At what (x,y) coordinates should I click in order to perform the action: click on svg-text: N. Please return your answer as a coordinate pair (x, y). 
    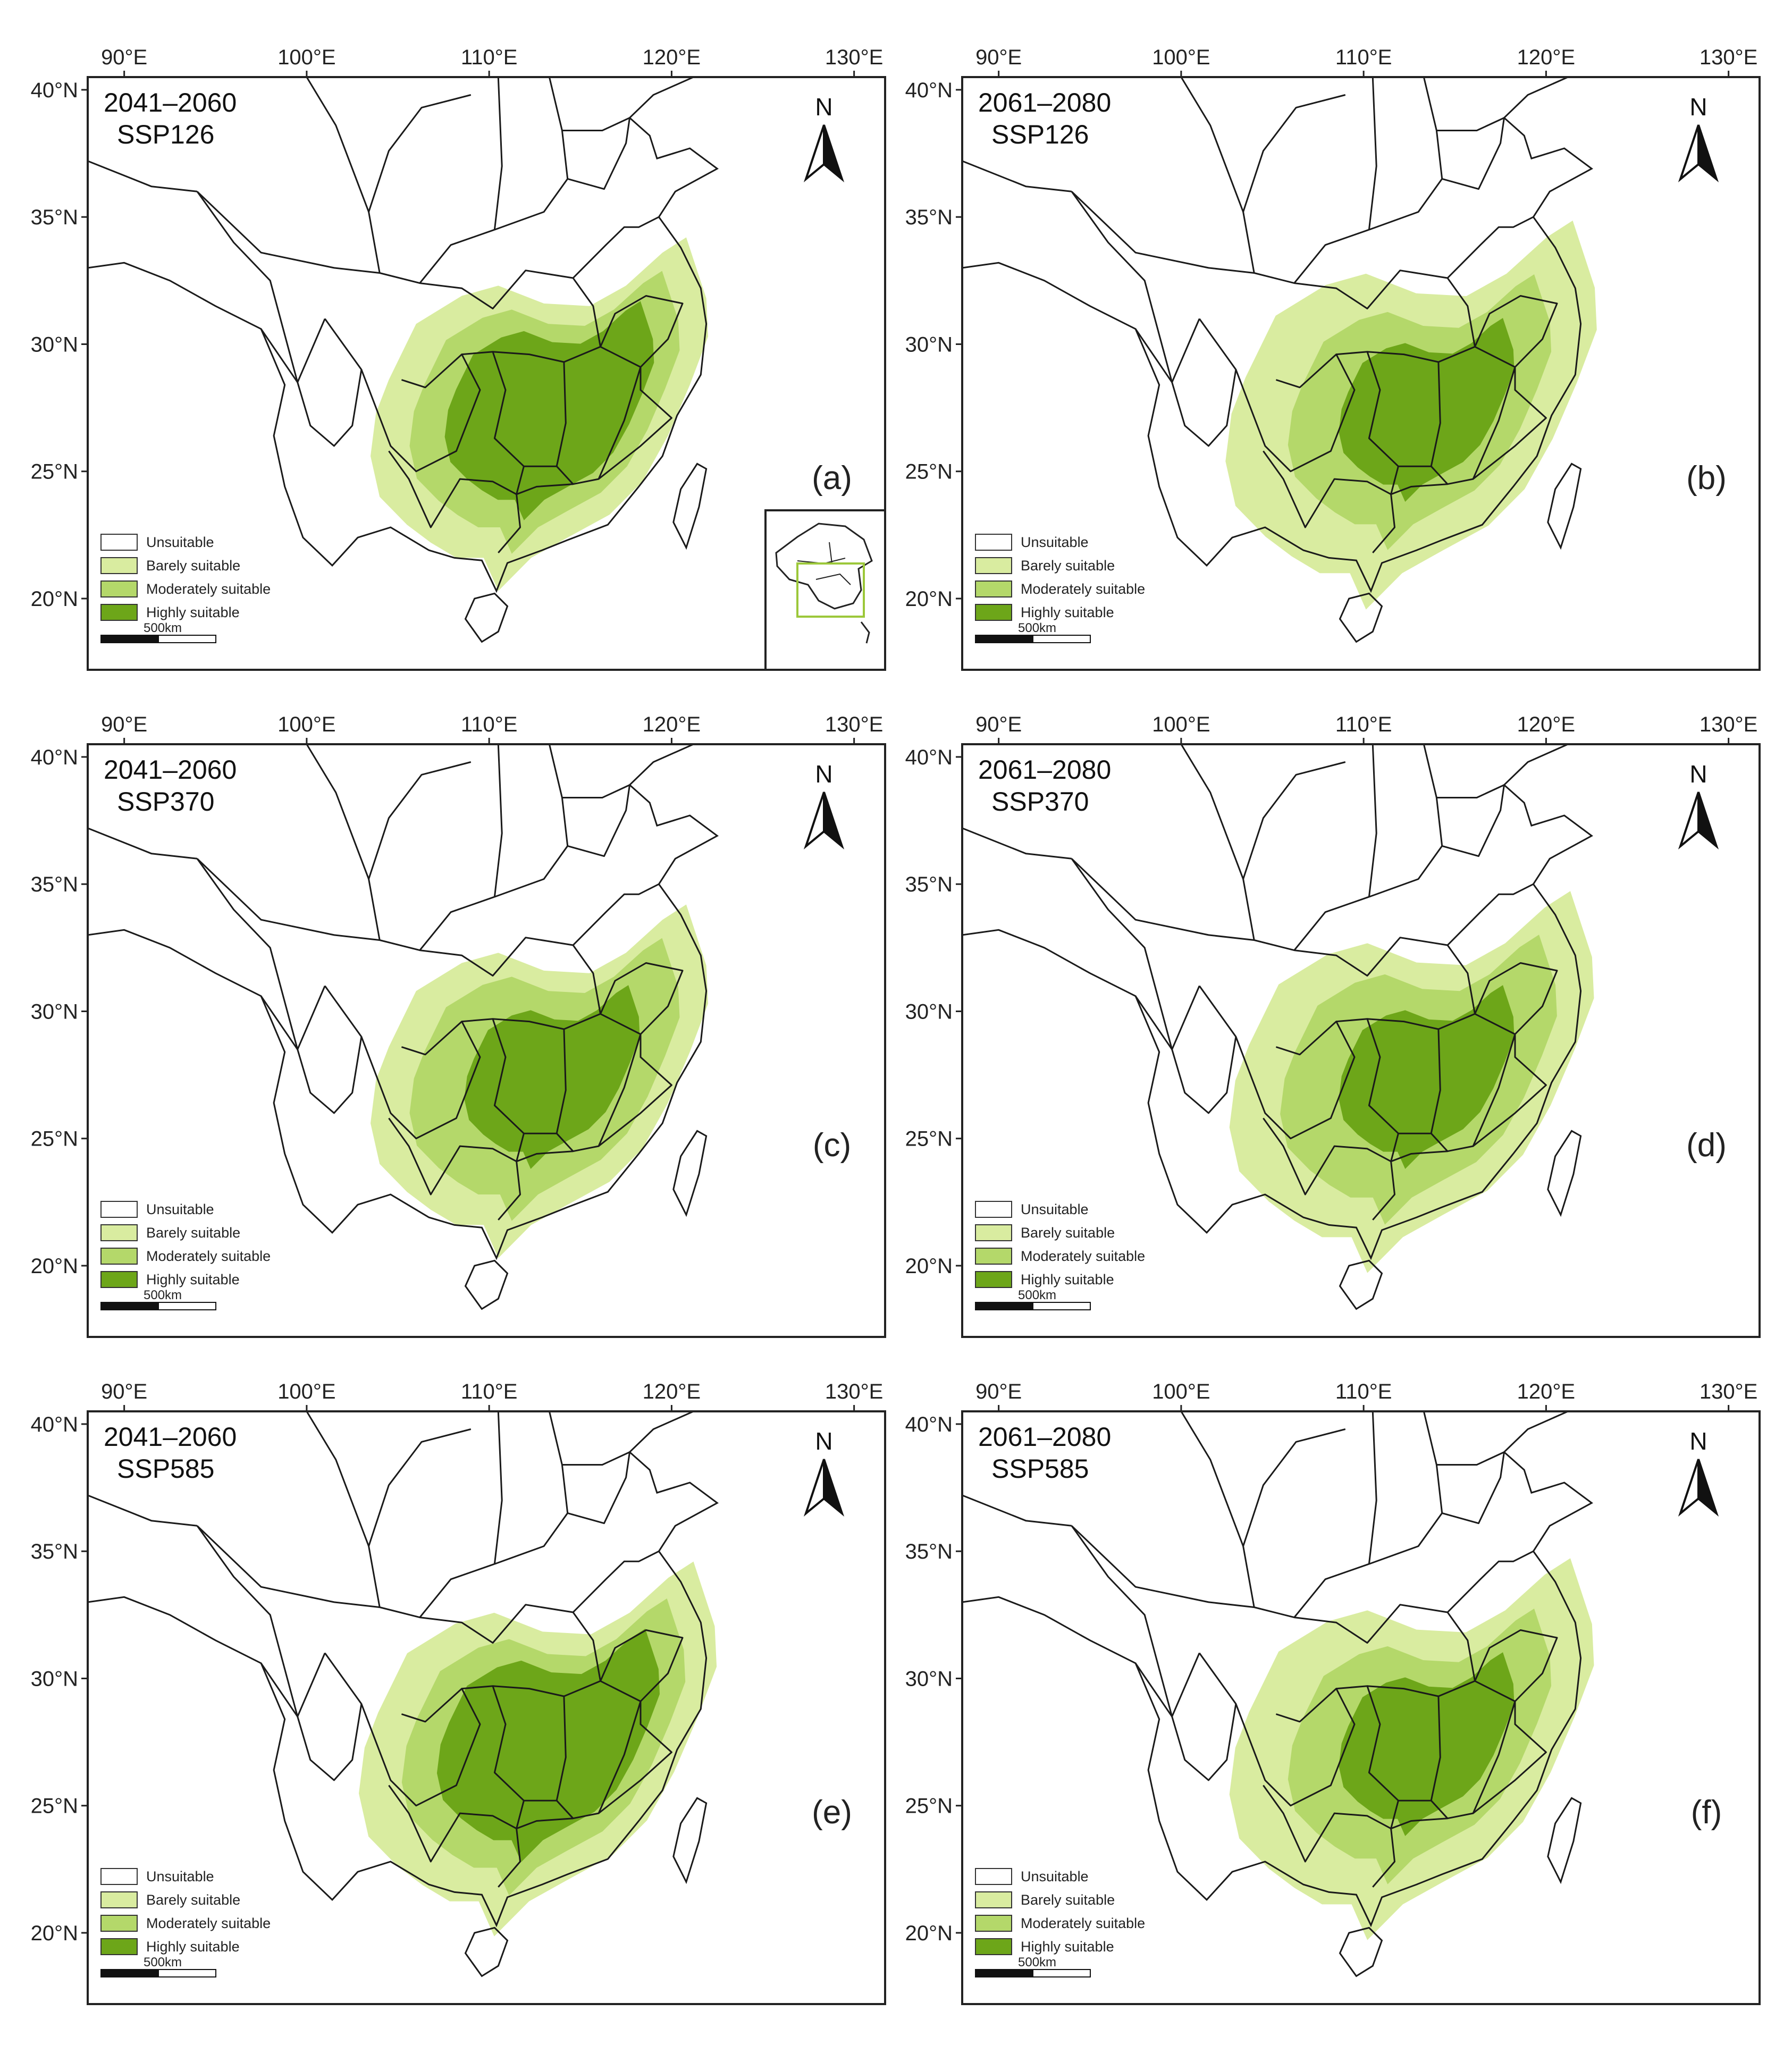
    Looking at the image, I should click on (823, 1441).